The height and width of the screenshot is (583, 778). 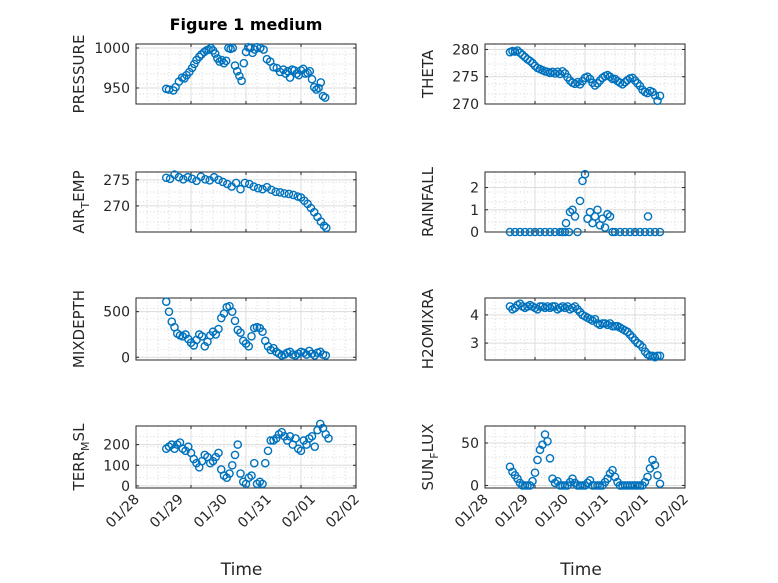 I want to click on y-axis-label: PRESSURE, so click(x=79, y=74).